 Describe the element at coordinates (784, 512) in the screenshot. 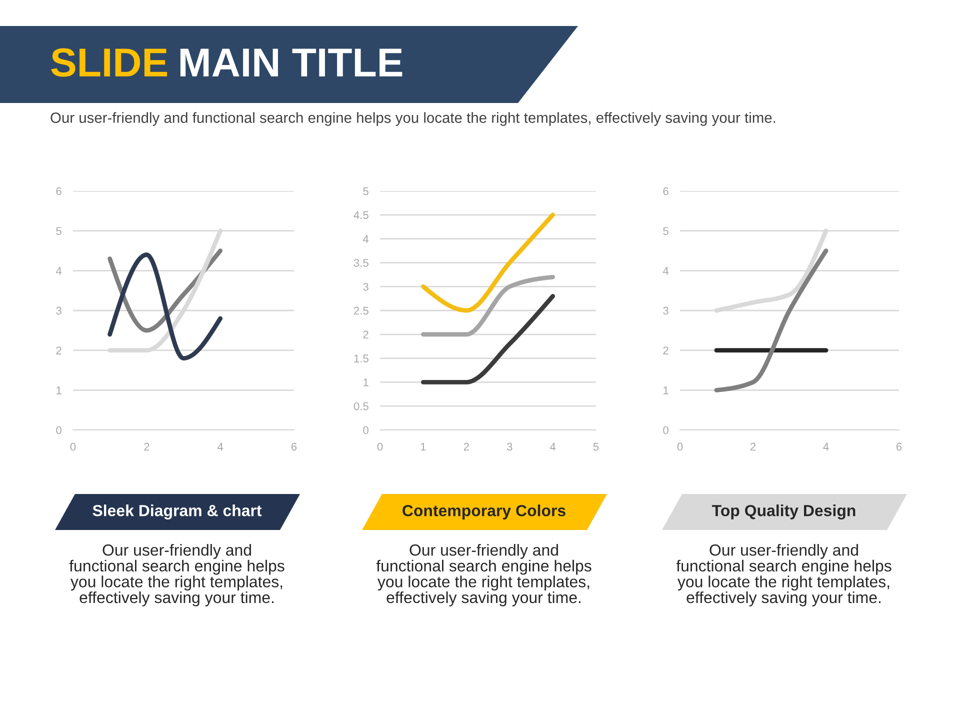

I see `text: Top Quality Design` at that location.